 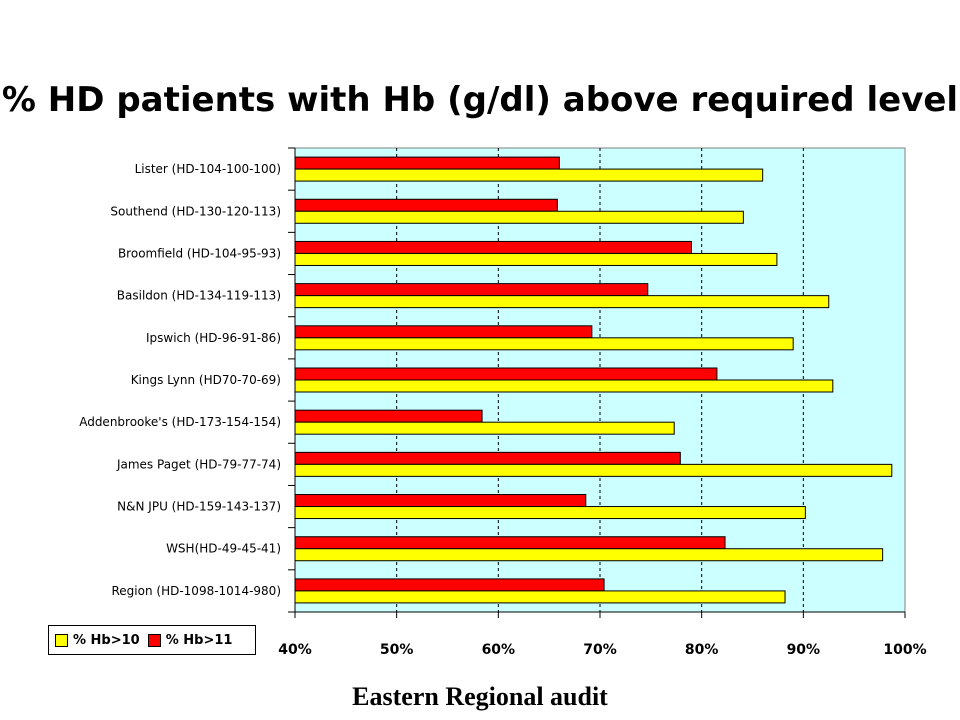 What do you see at coordinates (702, 650) in the screenshot?
I see `x-tick-label: 80%` at bounding box center [702, 650].